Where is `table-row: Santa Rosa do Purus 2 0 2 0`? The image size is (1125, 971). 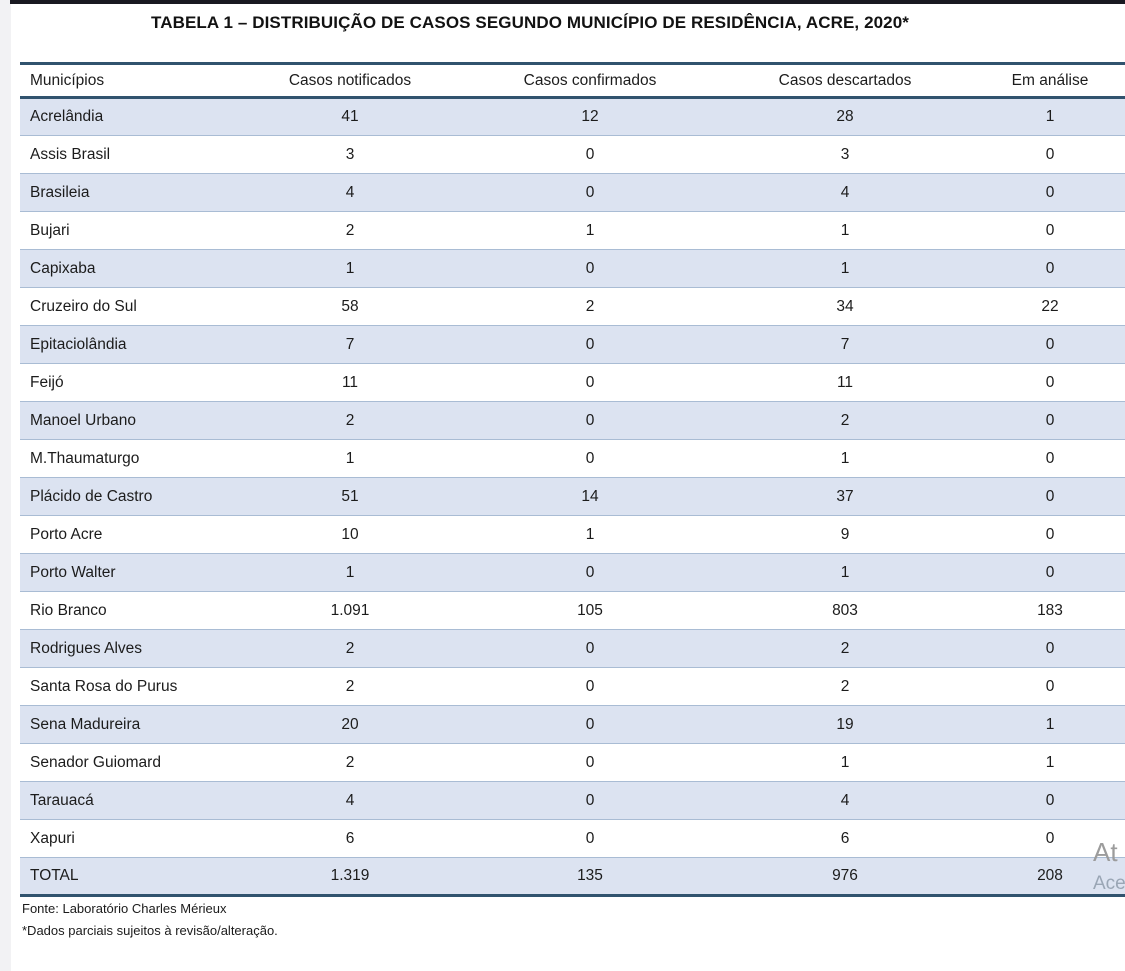
table-row: Santa Rosa do Purus 2 0 2 0 is located at coordinates (572, 686).